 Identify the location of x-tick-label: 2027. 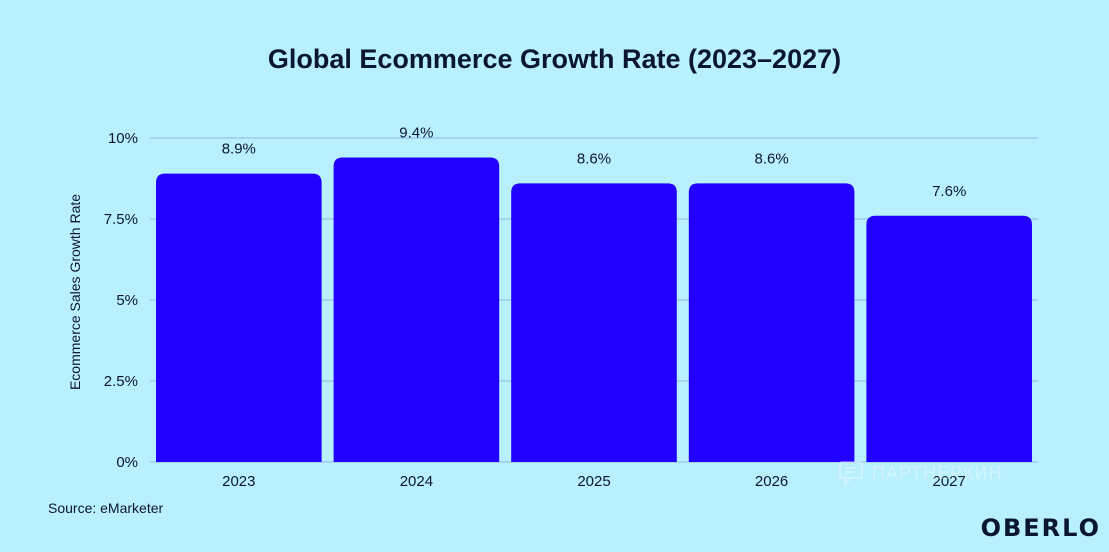
(949, 481).